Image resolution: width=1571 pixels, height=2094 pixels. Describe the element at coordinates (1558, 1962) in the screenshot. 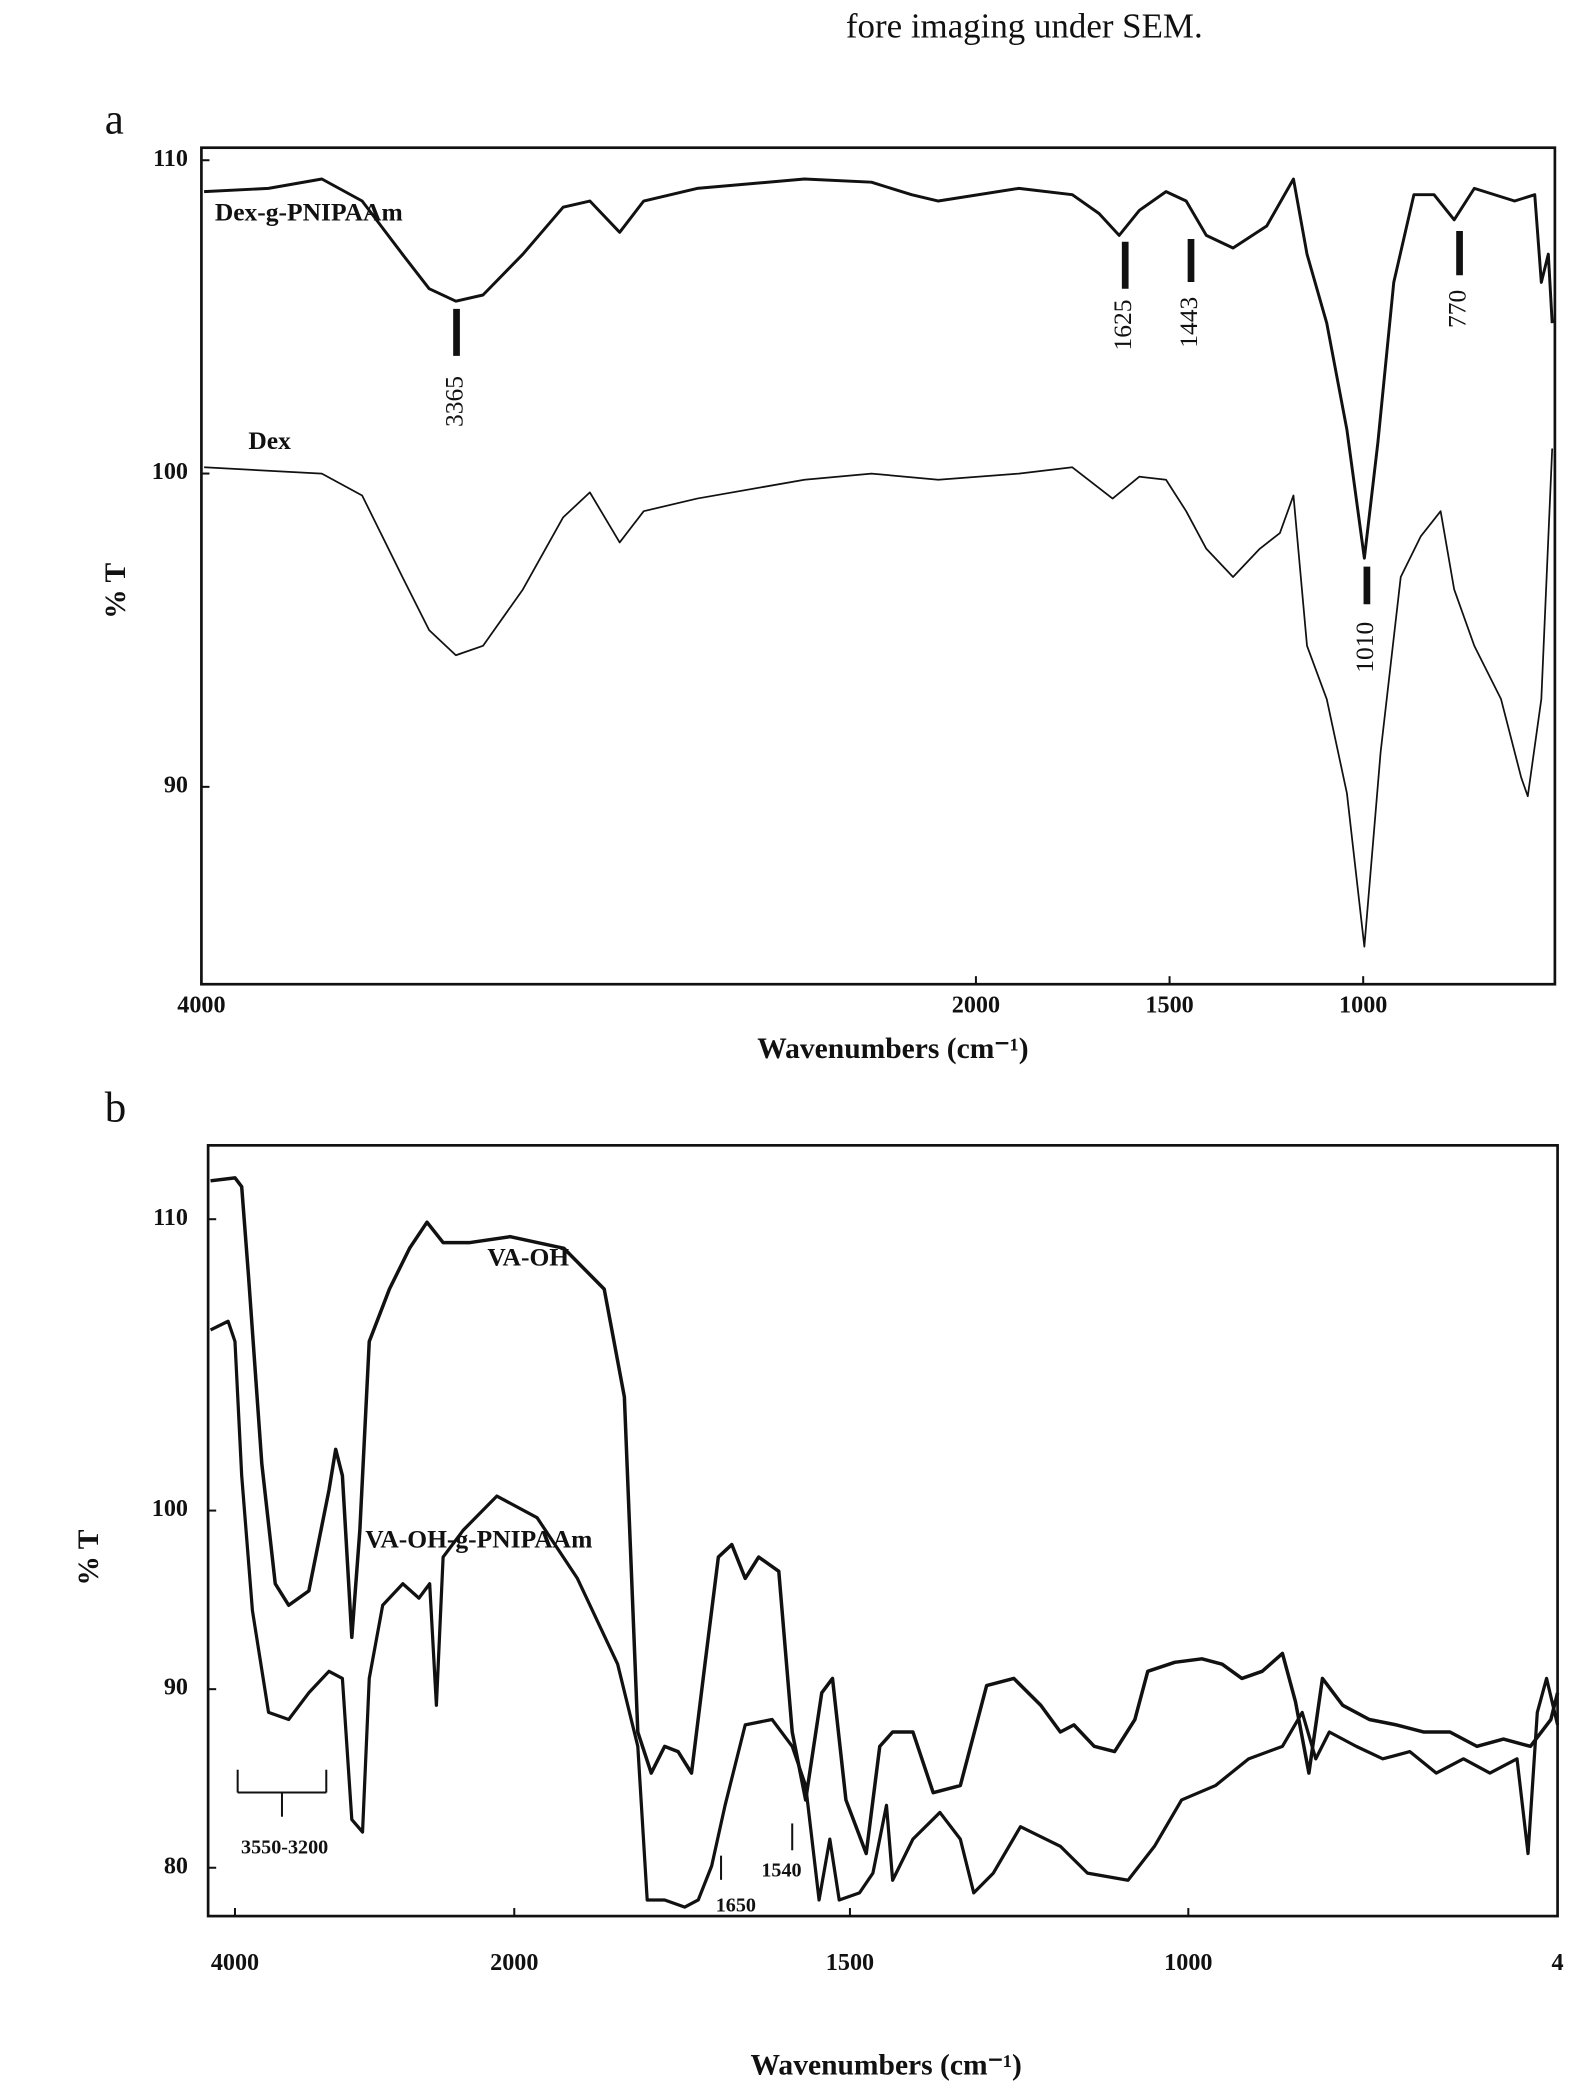

I see `x-tick-label: 4` at that location.